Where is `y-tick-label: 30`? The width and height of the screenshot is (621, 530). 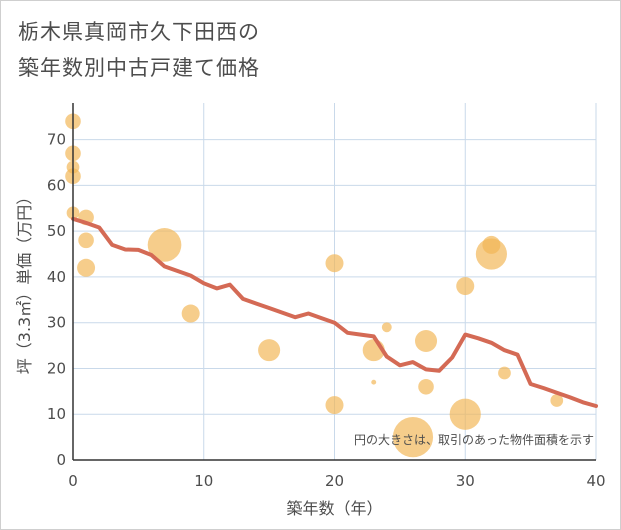
y-tick-label: 30 is located at coordinates (56, 323).